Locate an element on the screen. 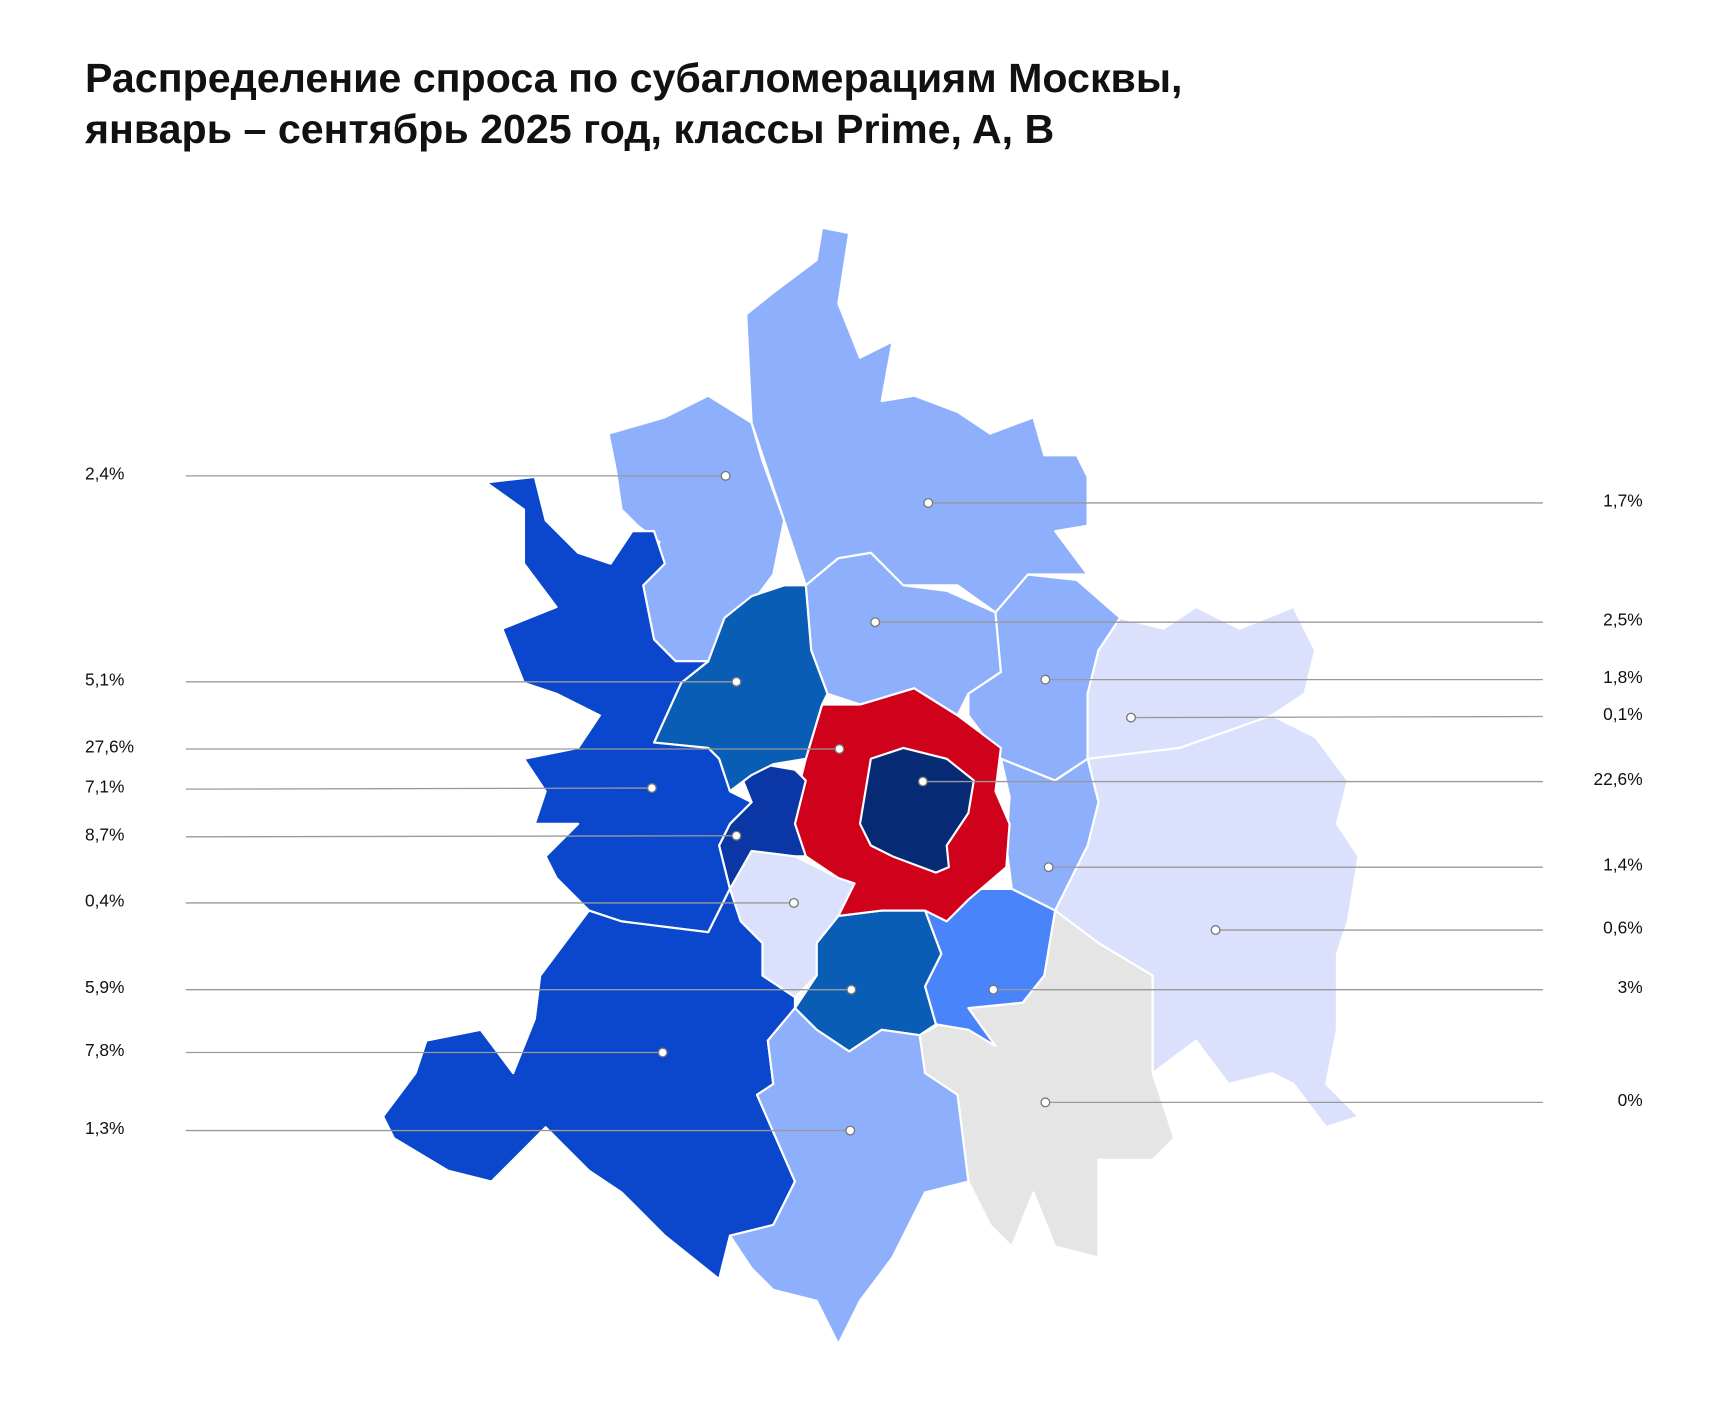 The image size is (1720, 1420). region-value-label: 0,6% is located at coordinates (1623, 928).